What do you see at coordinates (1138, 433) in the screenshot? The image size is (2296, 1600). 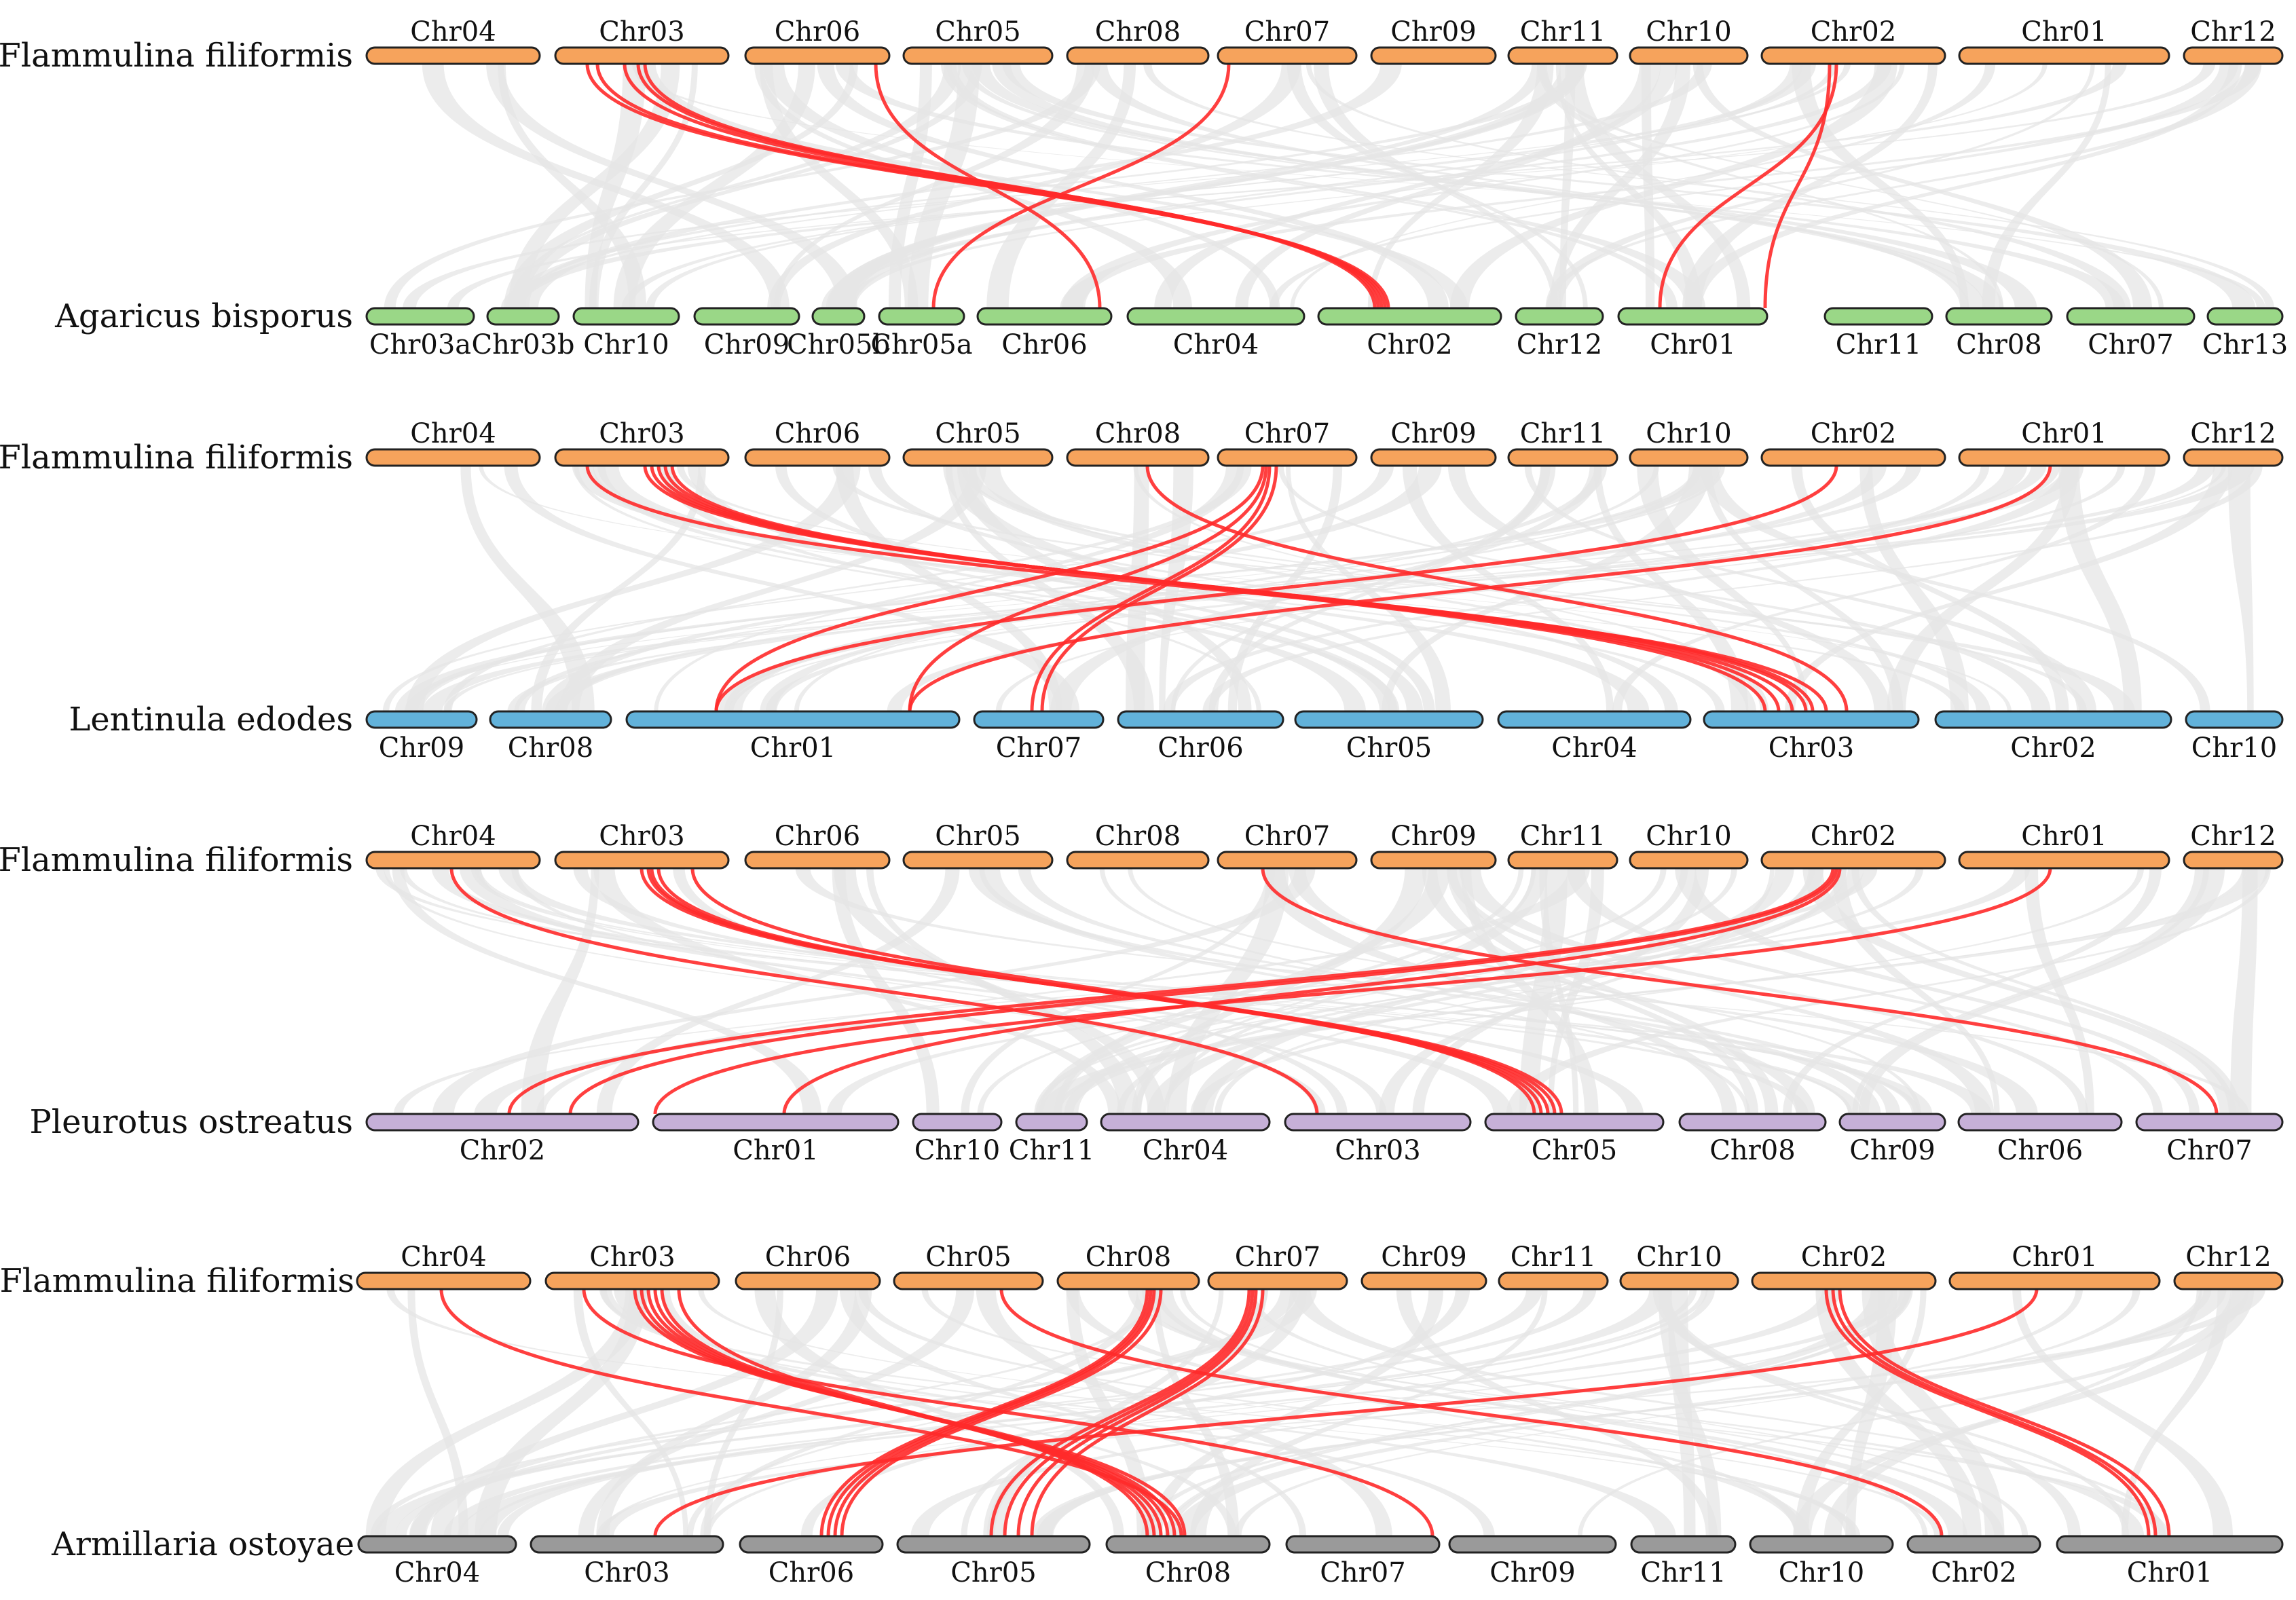 I see `chromosome-label: Chr08` at bounding box center [1138, 433].